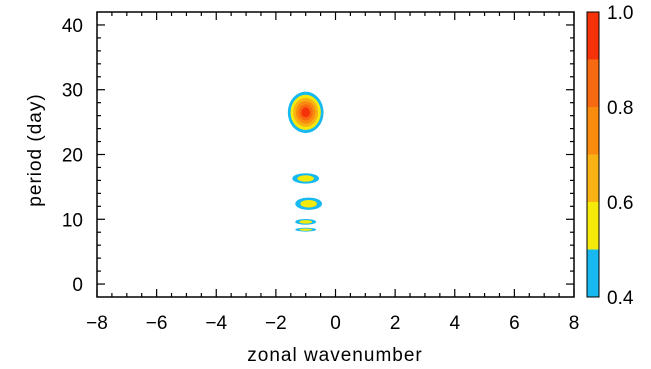 The image size is (651, 369). Describe the element at coordinates (395, 323) in the screenshot. I see `x-tick-label: 2` at that location.